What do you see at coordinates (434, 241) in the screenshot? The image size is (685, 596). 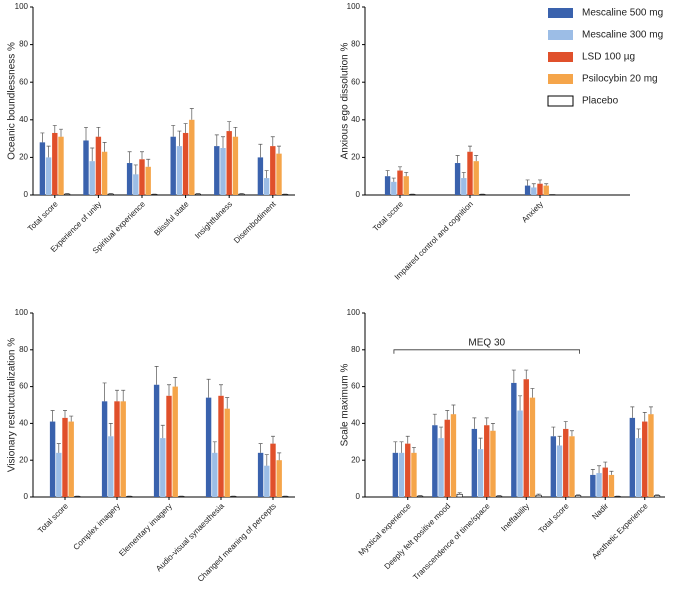 I see `x-tick-label: Impaired control and cognition` at bounding box center [434, 241].